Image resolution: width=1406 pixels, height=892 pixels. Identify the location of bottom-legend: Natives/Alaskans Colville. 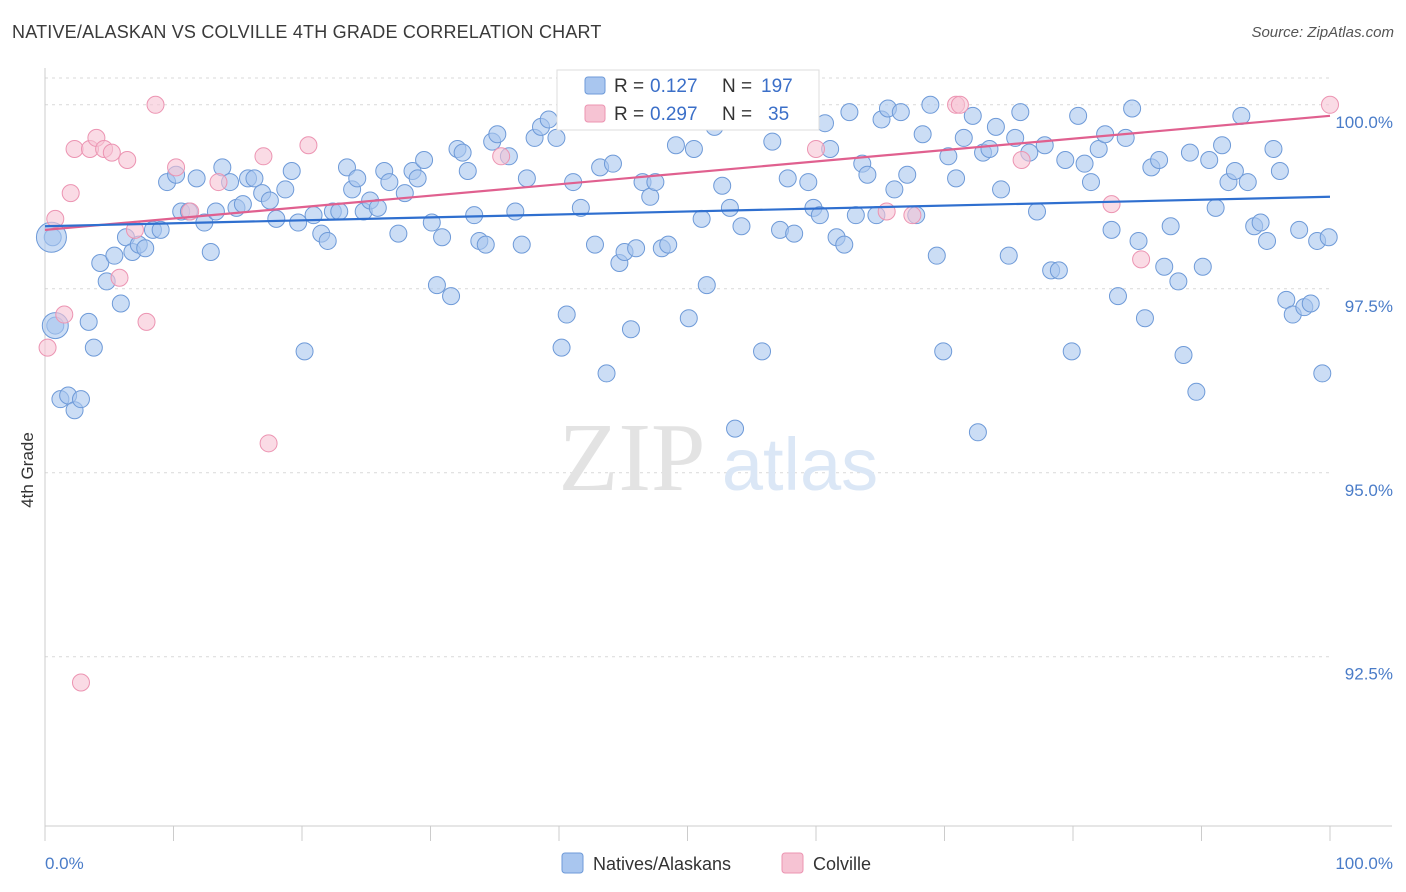
(716, 863).